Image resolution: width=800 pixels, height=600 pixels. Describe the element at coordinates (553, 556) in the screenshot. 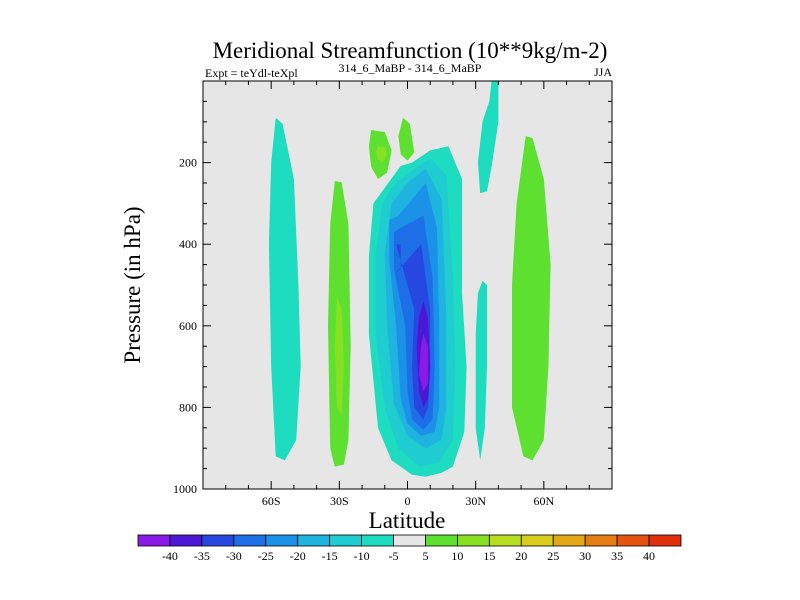

I see `colorbar-label: 25` at that location.